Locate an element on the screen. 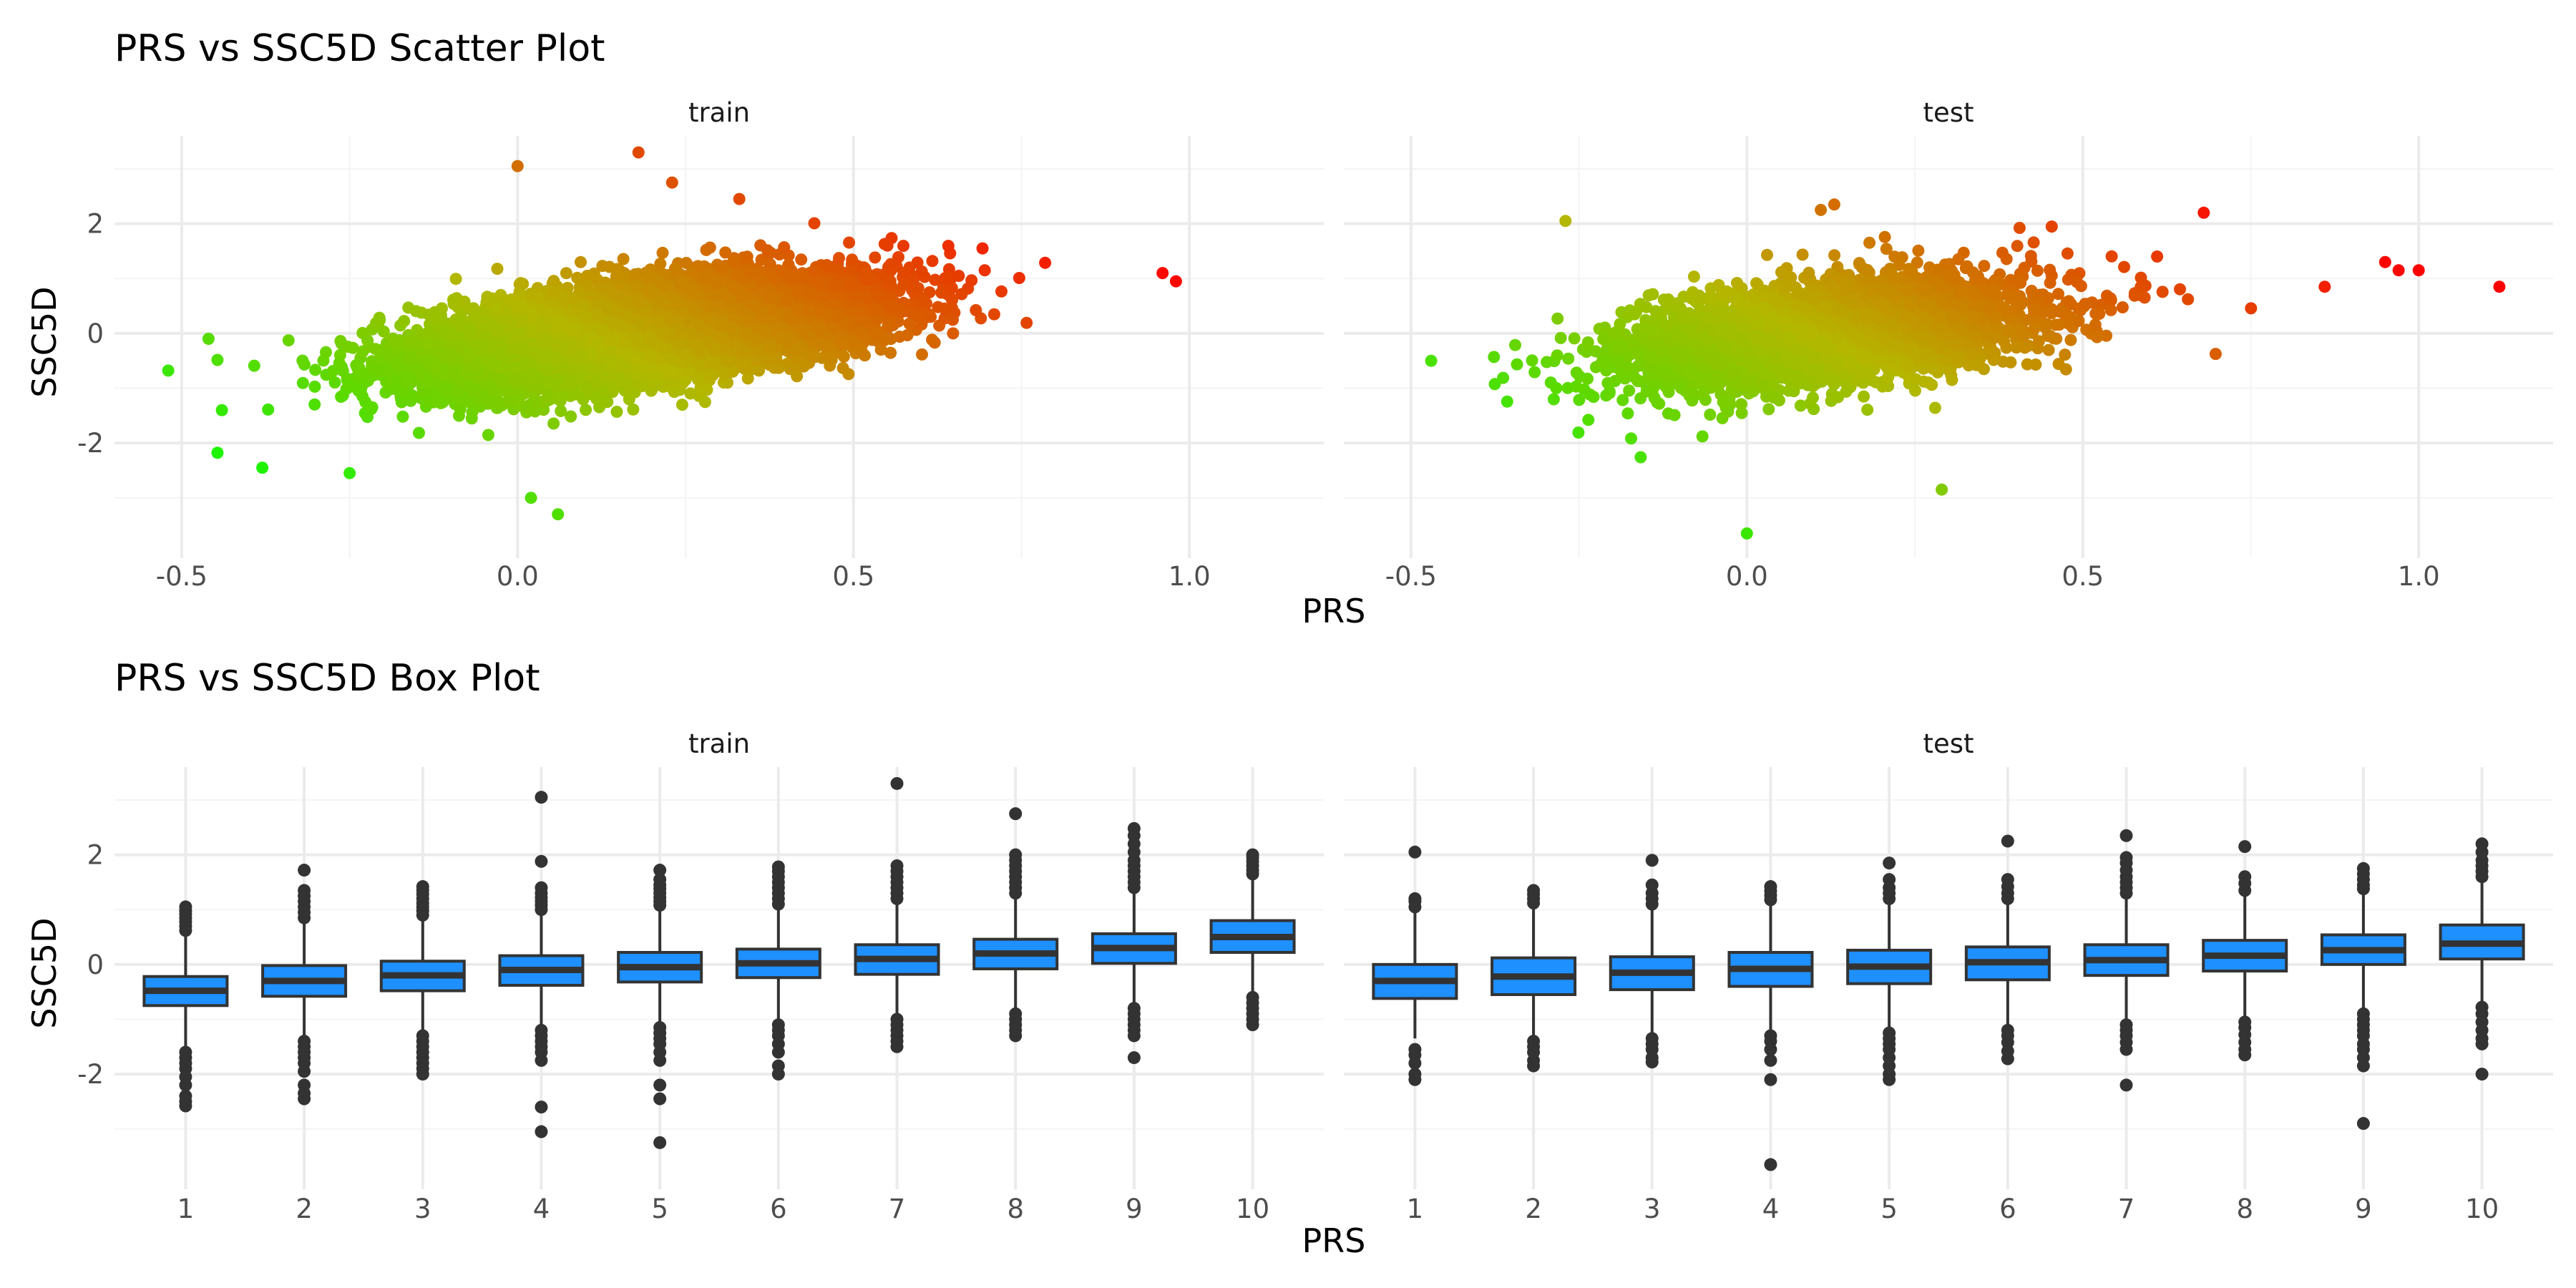 The width and height of the screenshot is (2576, 1288). scatter-strip-train: train is located at coordinates (719, 112).